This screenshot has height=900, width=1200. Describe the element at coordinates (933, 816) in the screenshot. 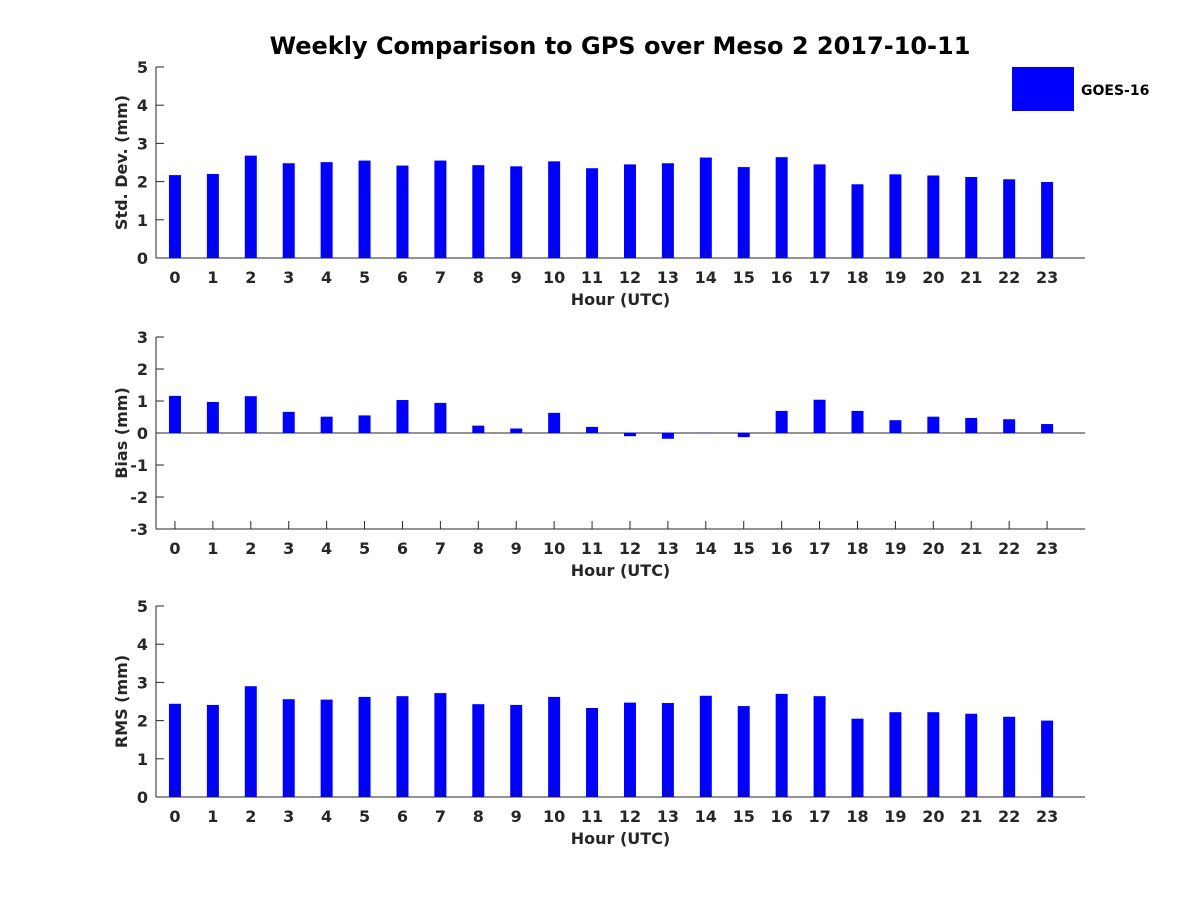

I see `rms-x-tick-label: 20` at that location.